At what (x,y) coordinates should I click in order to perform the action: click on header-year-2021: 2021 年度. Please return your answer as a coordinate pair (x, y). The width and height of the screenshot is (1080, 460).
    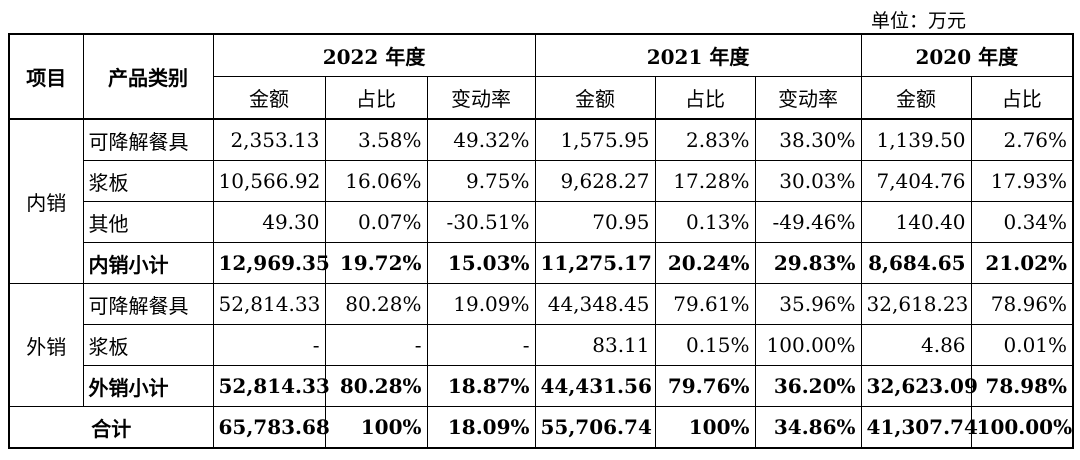
    Looking at the image, I should click on (698, 55).